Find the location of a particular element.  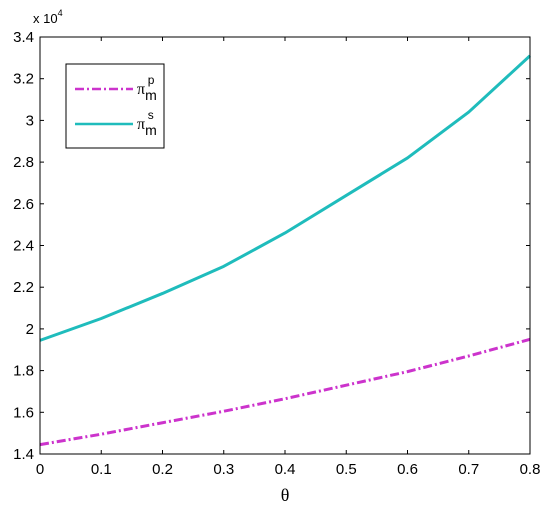

x-tick-label: 0.5 is located at coordinates (346, 469).